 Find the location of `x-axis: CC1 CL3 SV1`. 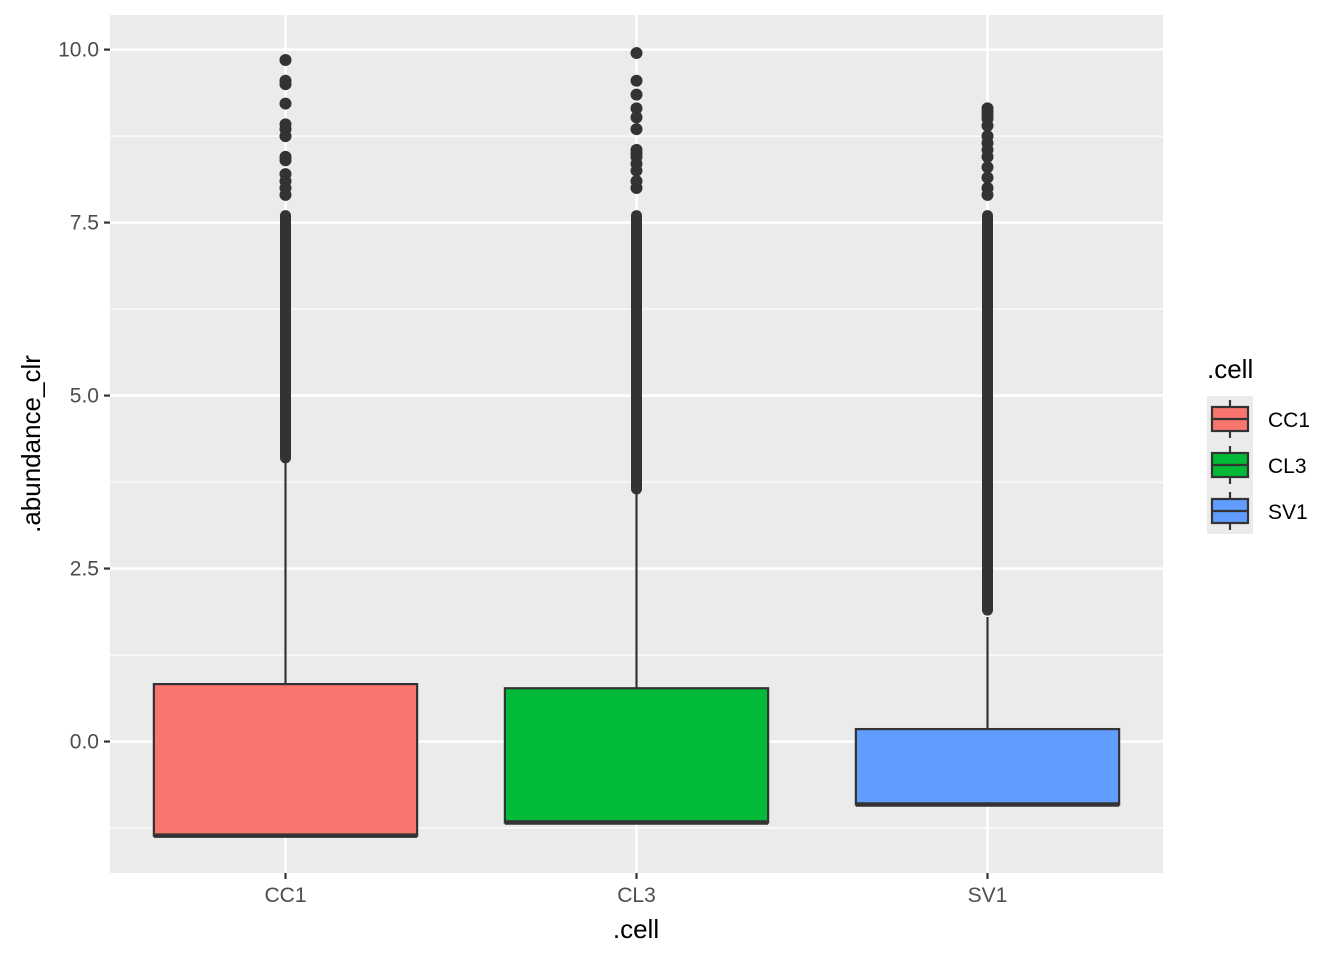

x-axis: CC1 CL3 SV1 is located at coordinates (635, 890).